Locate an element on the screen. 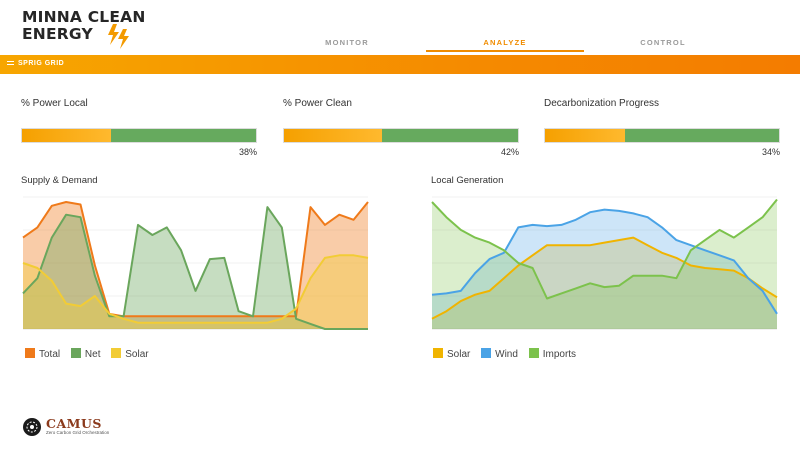 The height and width of the screenshot is (450, 800). menu-icon is located at coordinates (10, 64).